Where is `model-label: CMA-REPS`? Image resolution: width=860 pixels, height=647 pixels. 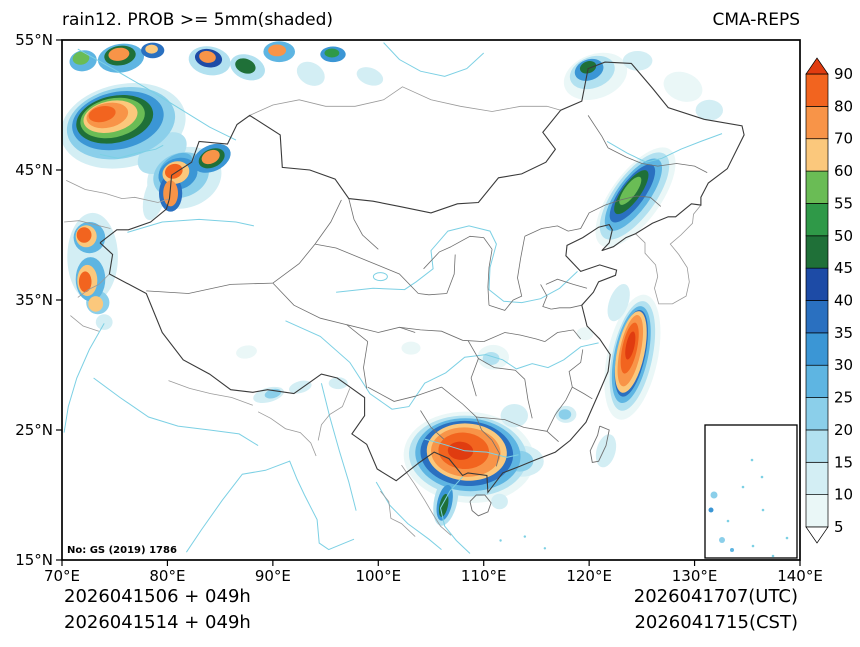 model-label: CMA-REPS is located at coordinates (756, 20).